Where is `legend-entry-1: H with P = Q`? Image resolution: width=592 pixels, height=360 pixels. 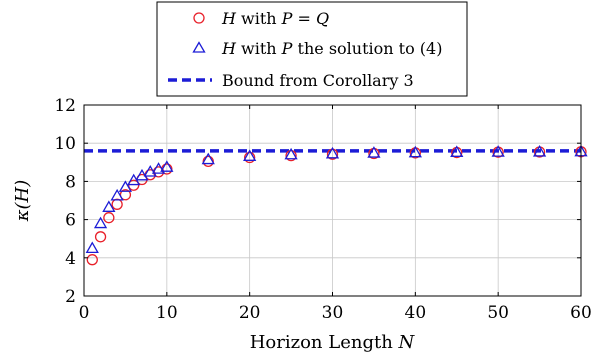
legend-entry-1: H with P = Q is located at coordinates (275, 18).